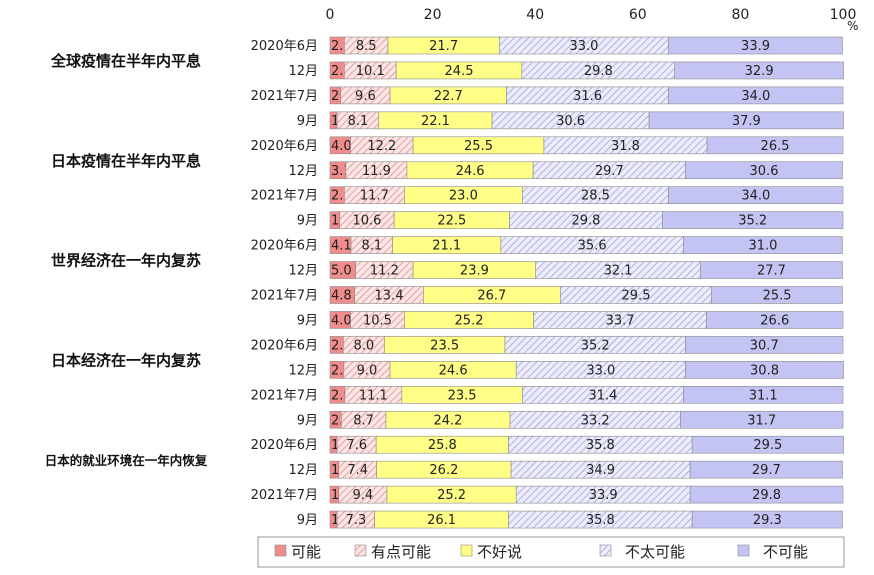  I want to click on data-label: 32.1, so click(618, 271).